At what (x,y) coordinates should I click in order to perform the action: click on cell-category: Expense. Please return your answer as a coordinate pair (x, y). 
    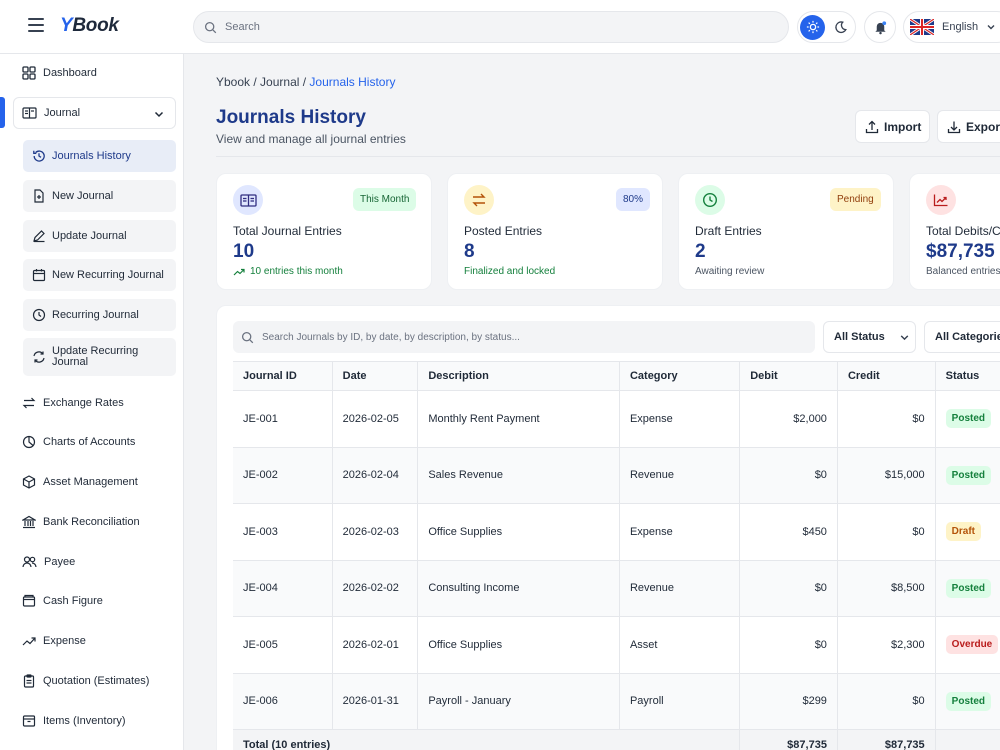
    Looking at the image, I should click on (680, 419).